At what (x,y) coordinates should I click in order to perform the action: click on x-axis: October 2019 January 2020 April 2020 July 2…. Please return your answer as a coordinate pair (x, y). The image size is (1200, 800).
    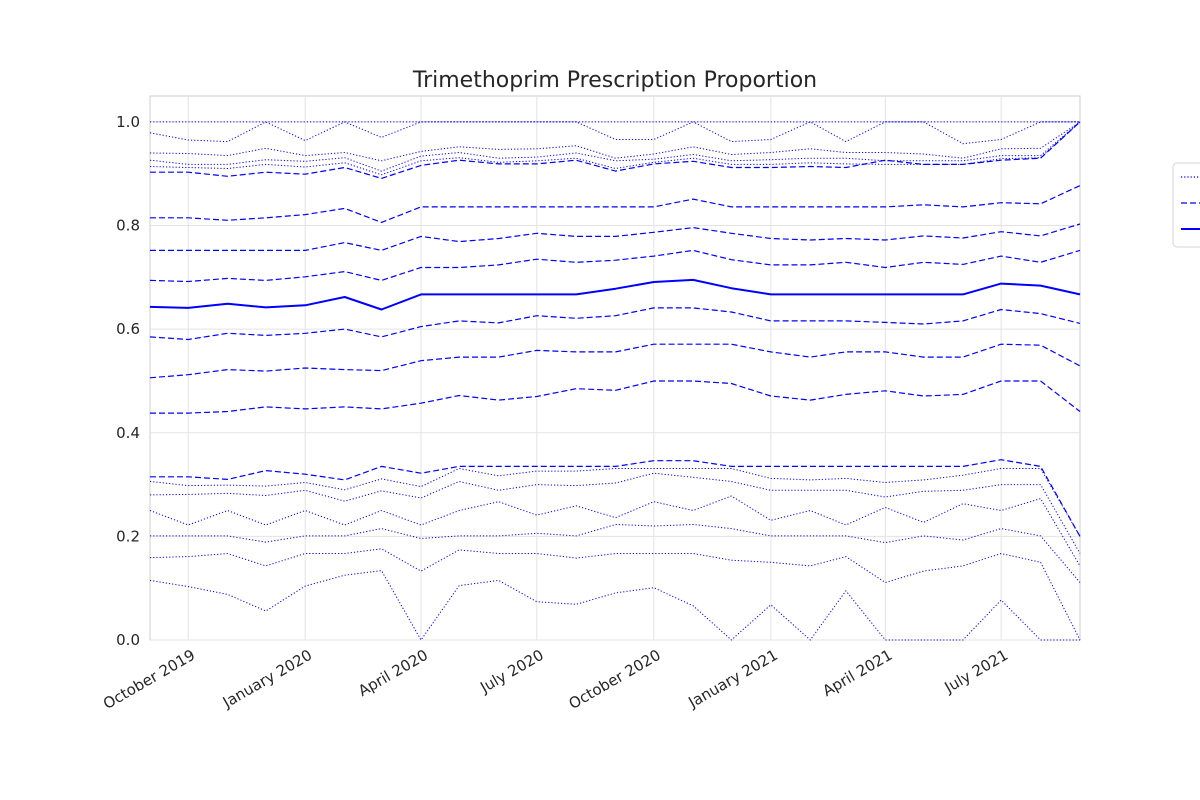
    Looking at the image, I should click on (555, 679).